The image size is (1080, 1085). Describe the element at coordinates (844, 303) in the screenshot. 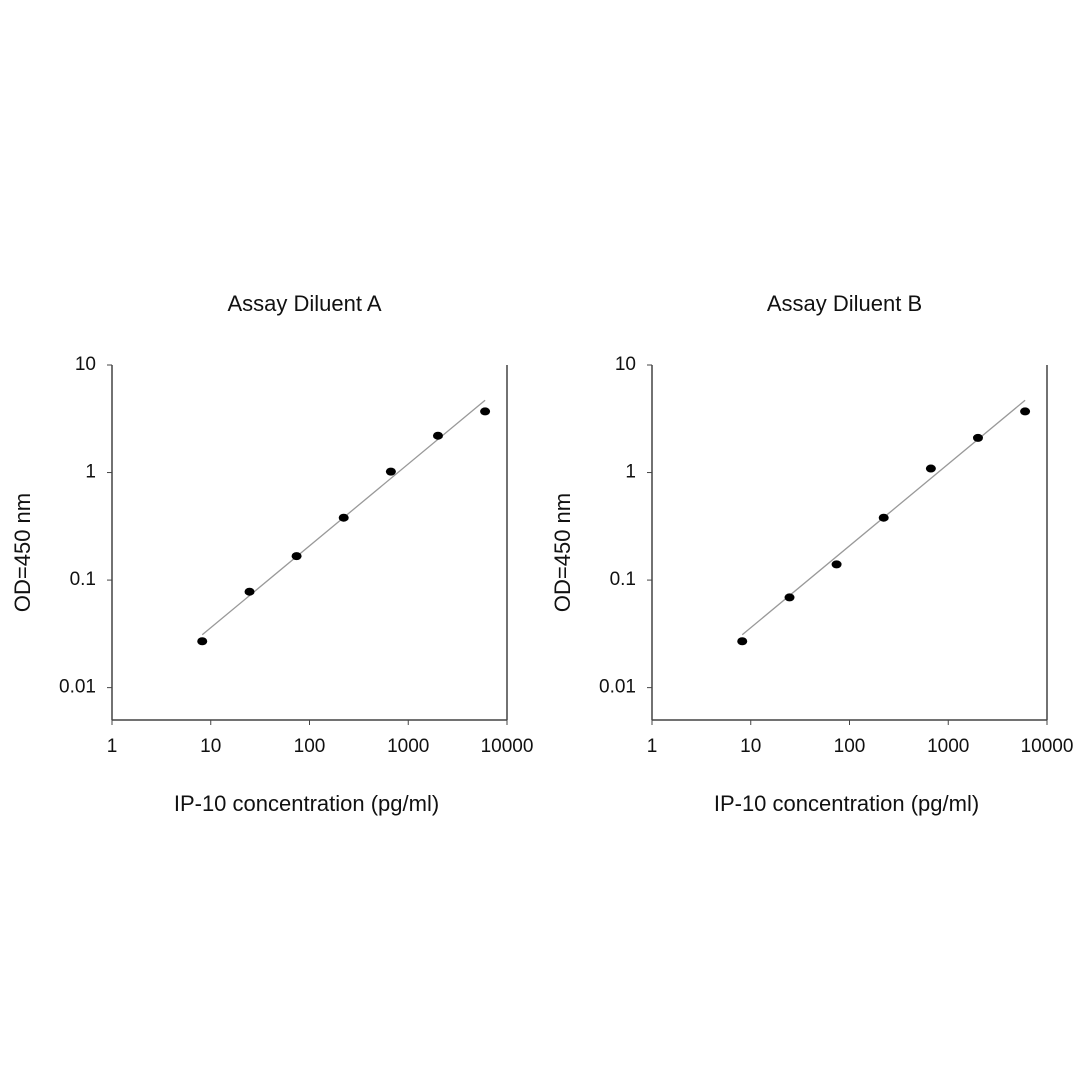

I see `title: Assay Diluent B` at that location.